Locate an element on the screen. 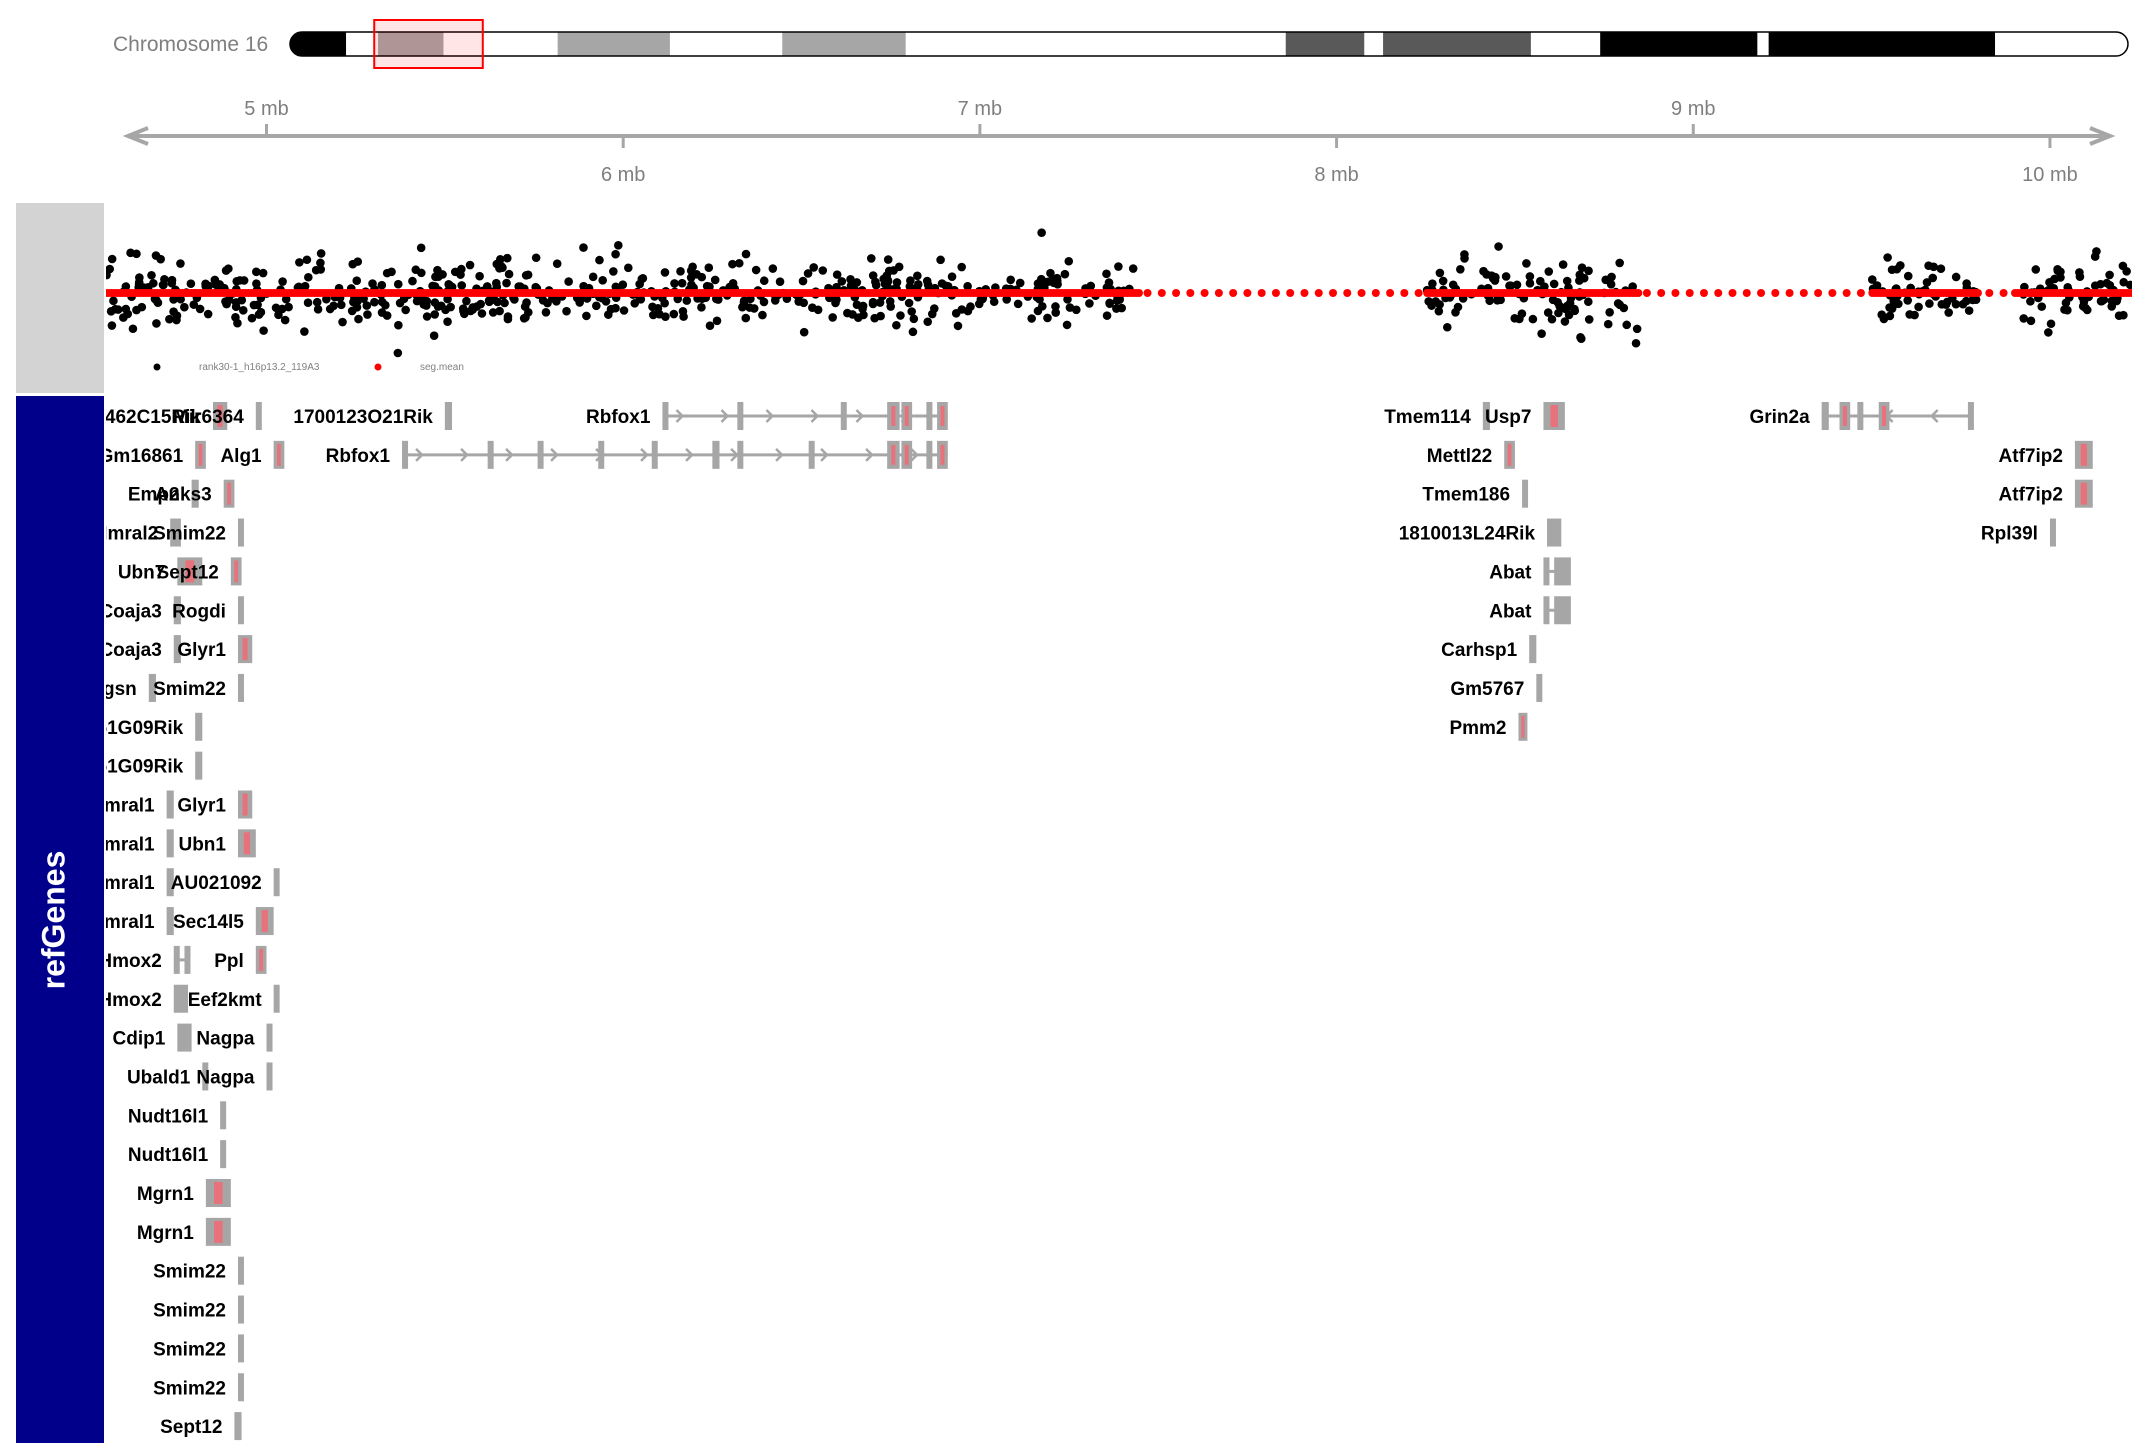  gene-label: Nudt16l1 is located at coordinates (168, 1155).